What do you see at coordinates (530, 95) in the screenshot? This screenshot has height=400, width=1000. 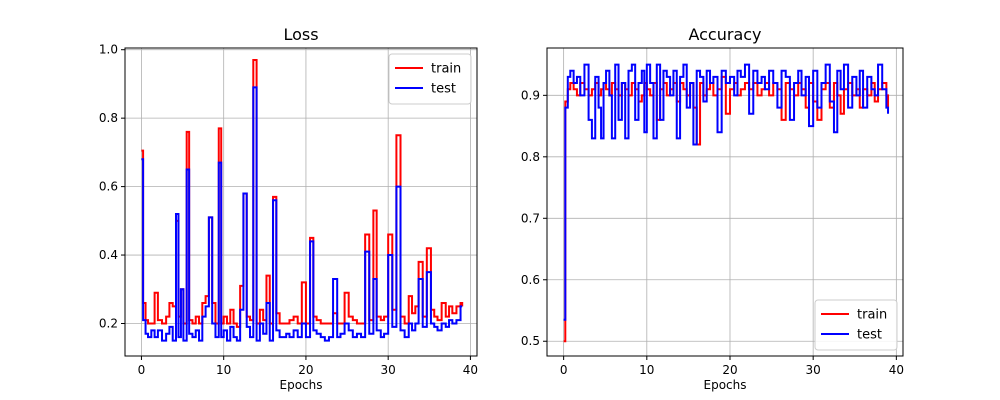 I see `y-tick-label: 0.9` at bounding box center [530, 95].